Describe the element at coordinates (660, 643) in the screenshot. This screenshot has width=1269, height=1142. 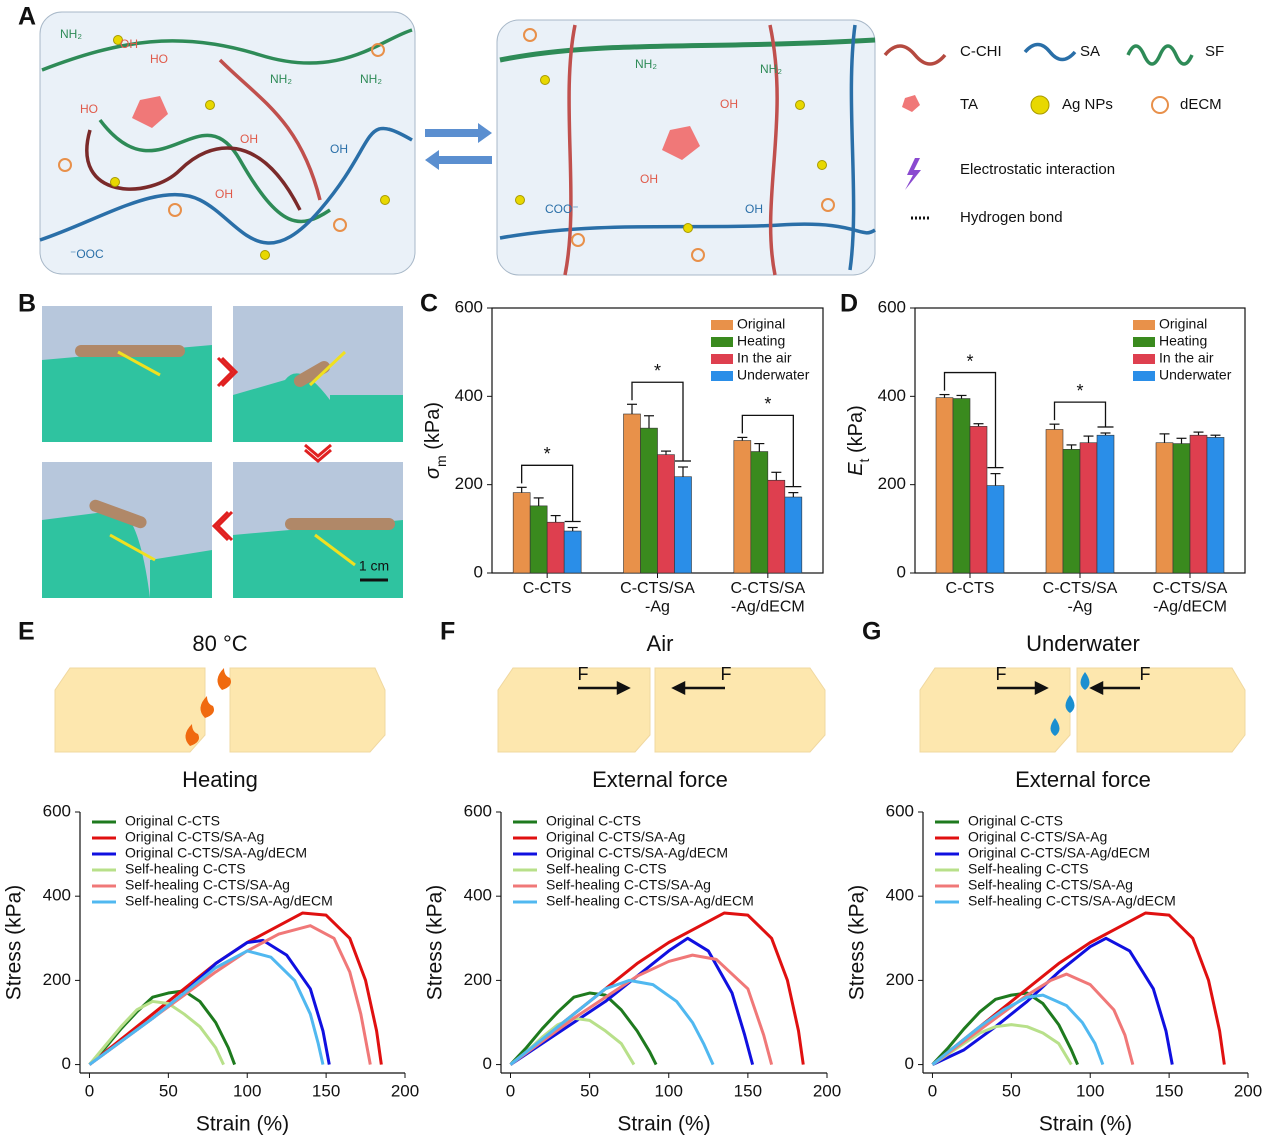
I see `panel-header: Air` at that location.